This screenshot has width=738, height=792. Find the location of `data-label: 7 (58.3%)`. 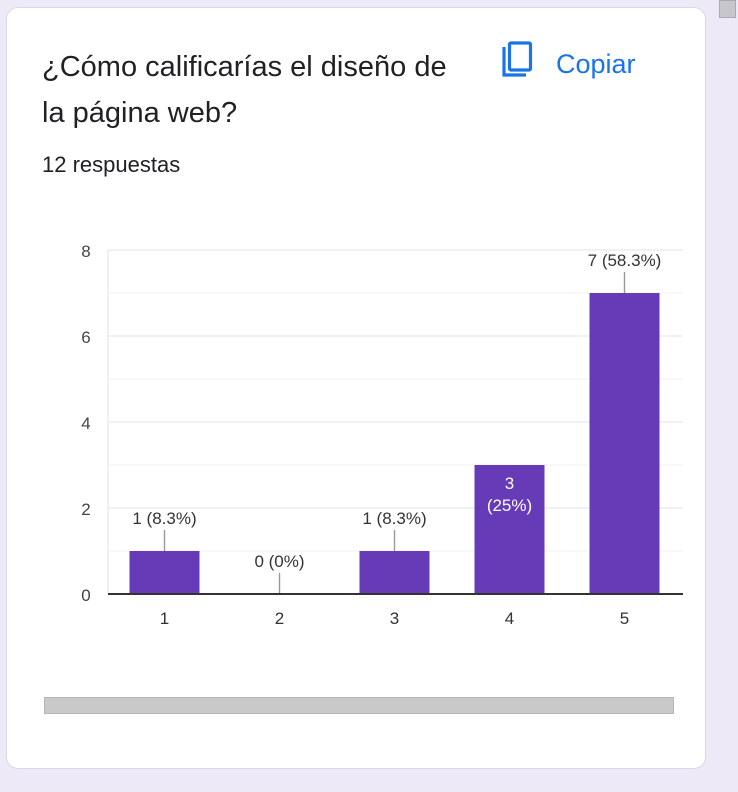

data-label: 7 (58.3%) is located at coordinates (625, 260).